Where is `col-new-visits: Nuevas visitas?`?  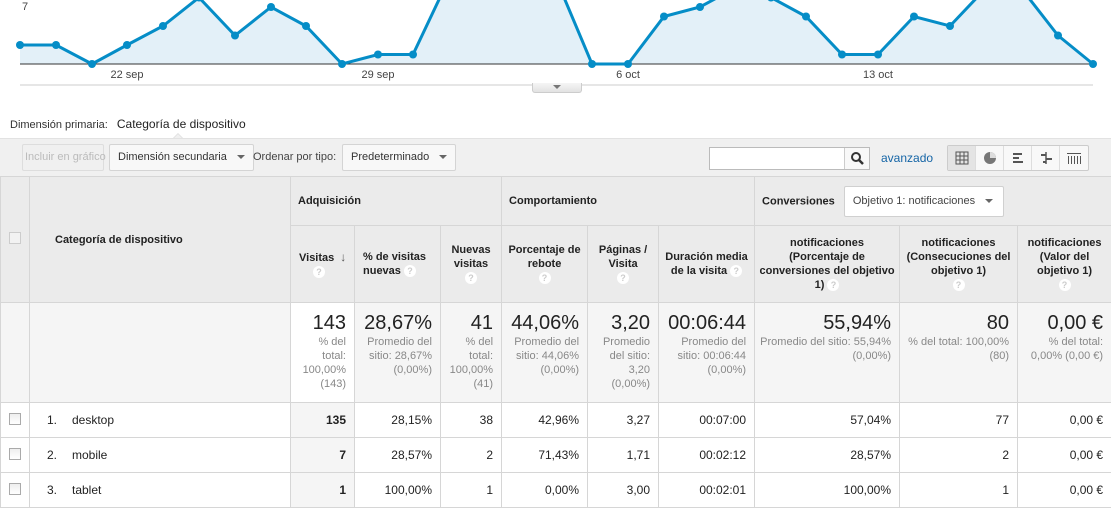 col-new-visits: Nuevas visitas? is located at coordinates (471, 264).